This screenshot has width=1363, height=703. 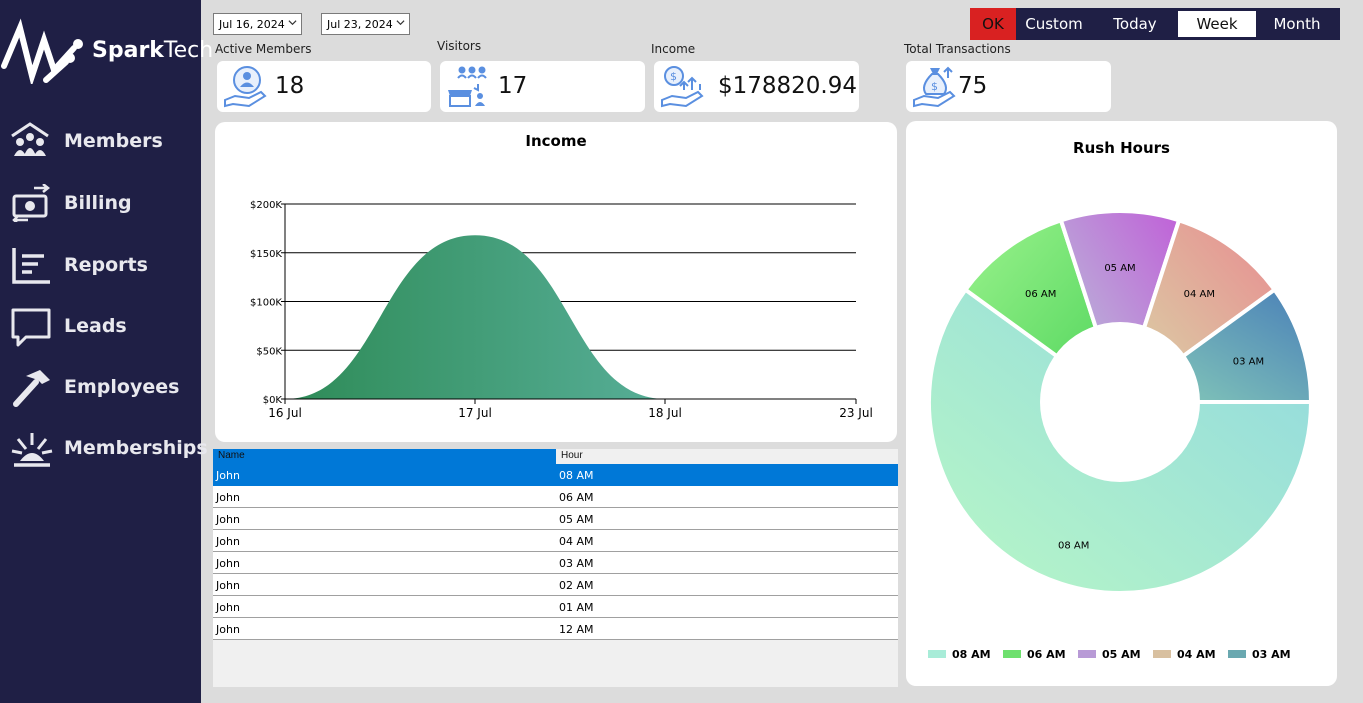 What do you see at coordinates (324, 86) in the screenshot?
I see `active-members-card: 18` at bounding box center [324, 86].